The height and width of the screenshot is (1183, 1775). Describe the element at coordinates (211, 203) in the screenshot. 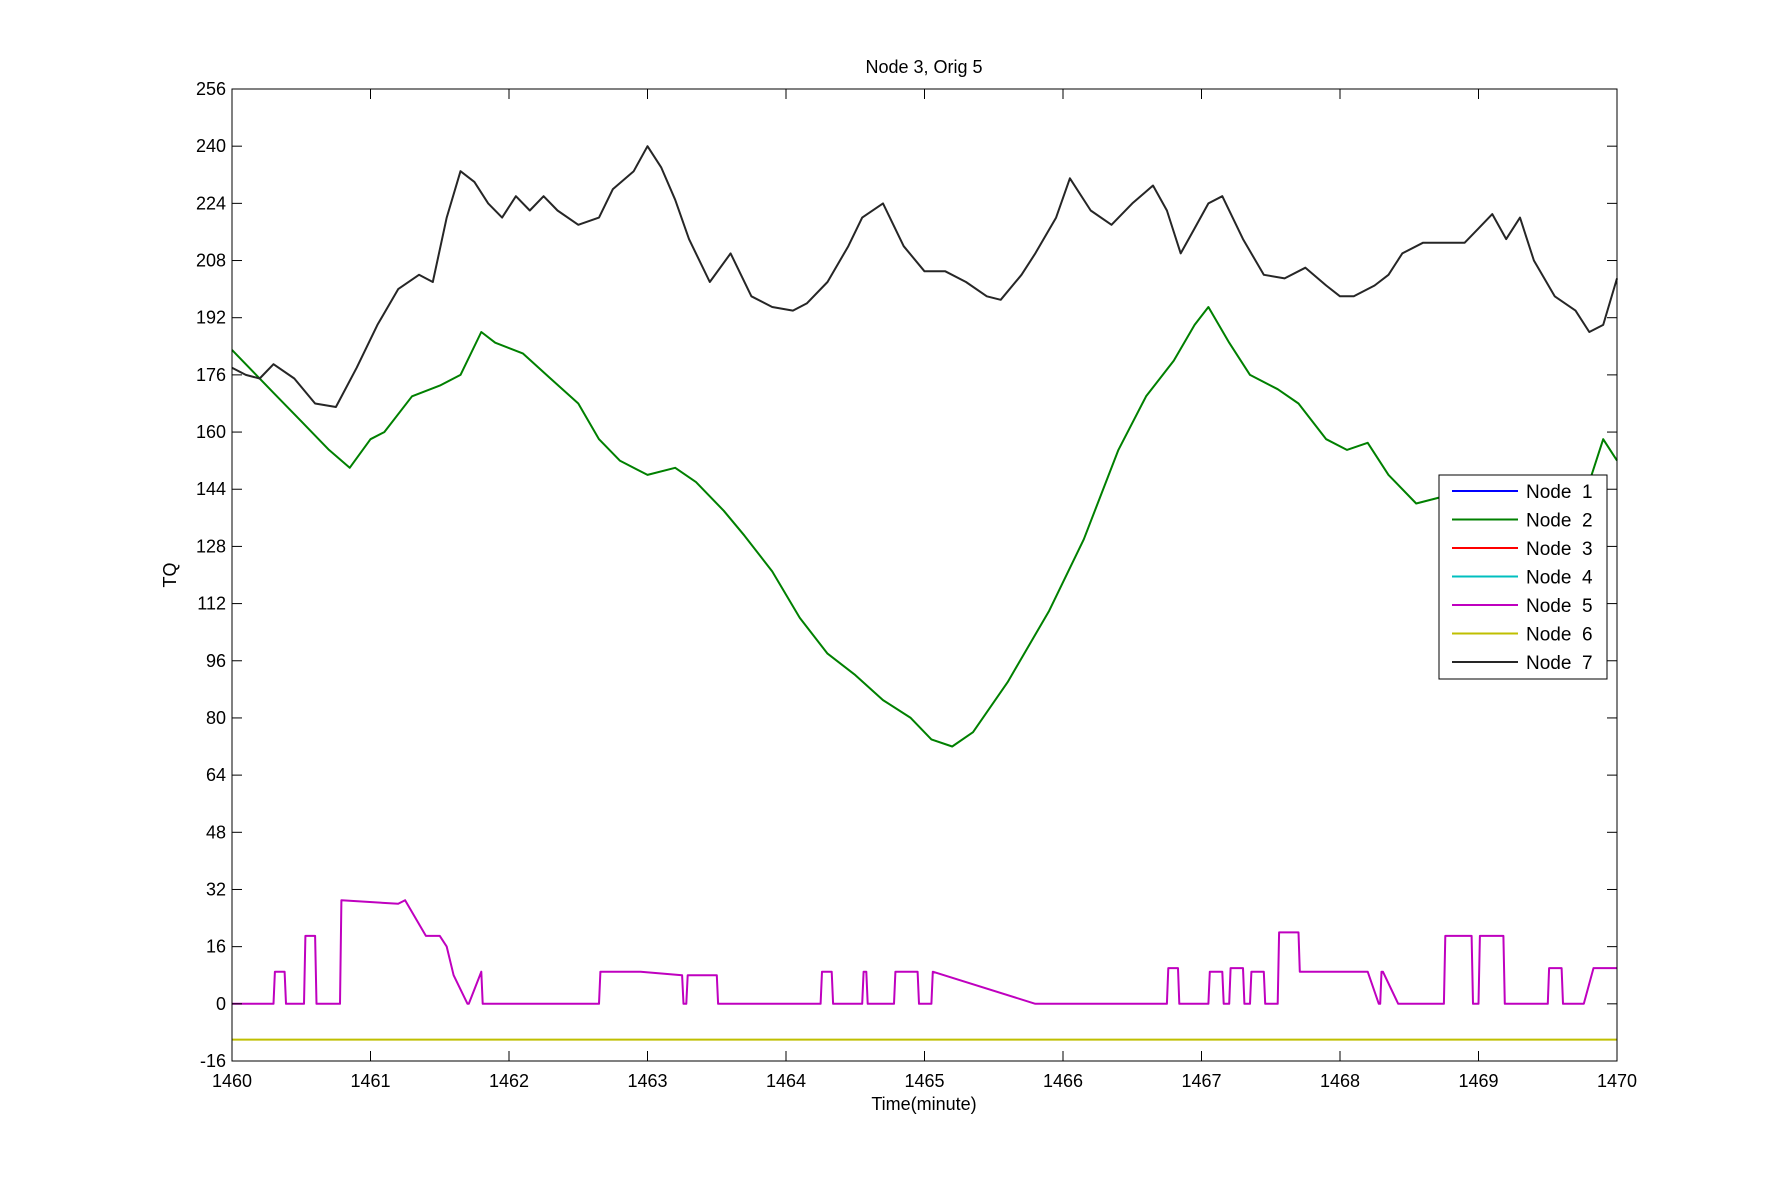

I see `y-tick-label: 224` at that location.